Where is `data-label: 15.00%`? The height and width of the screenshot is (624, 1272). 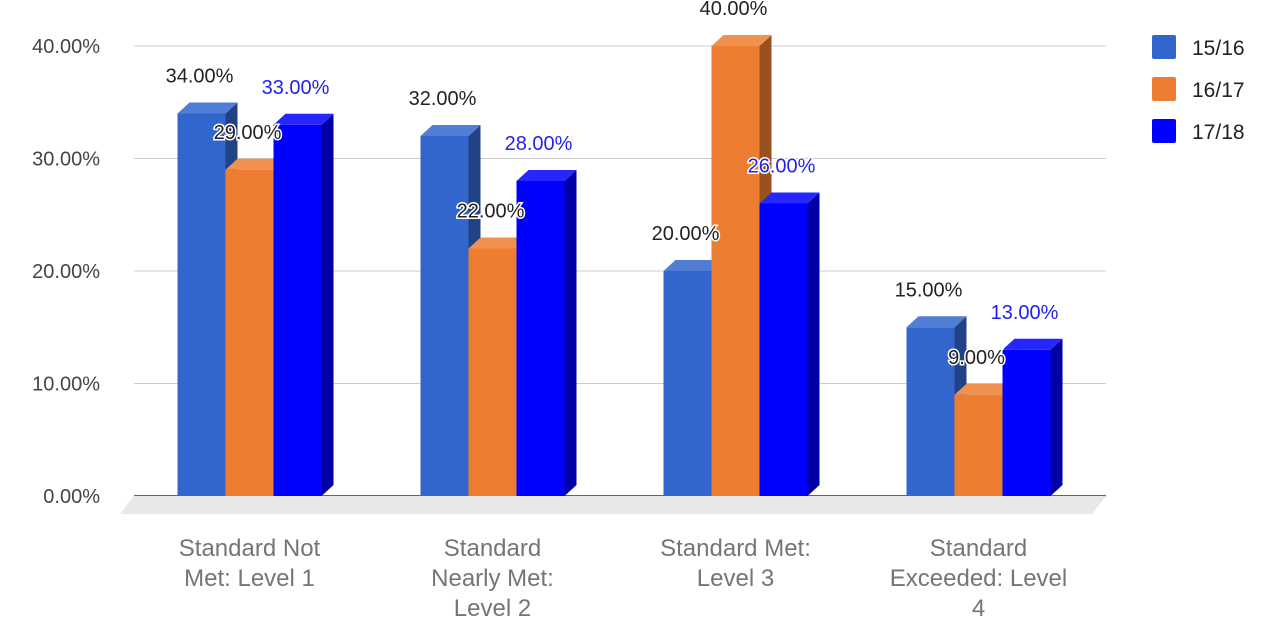 data-label: 15.00% is located at coordinates (929, 290).